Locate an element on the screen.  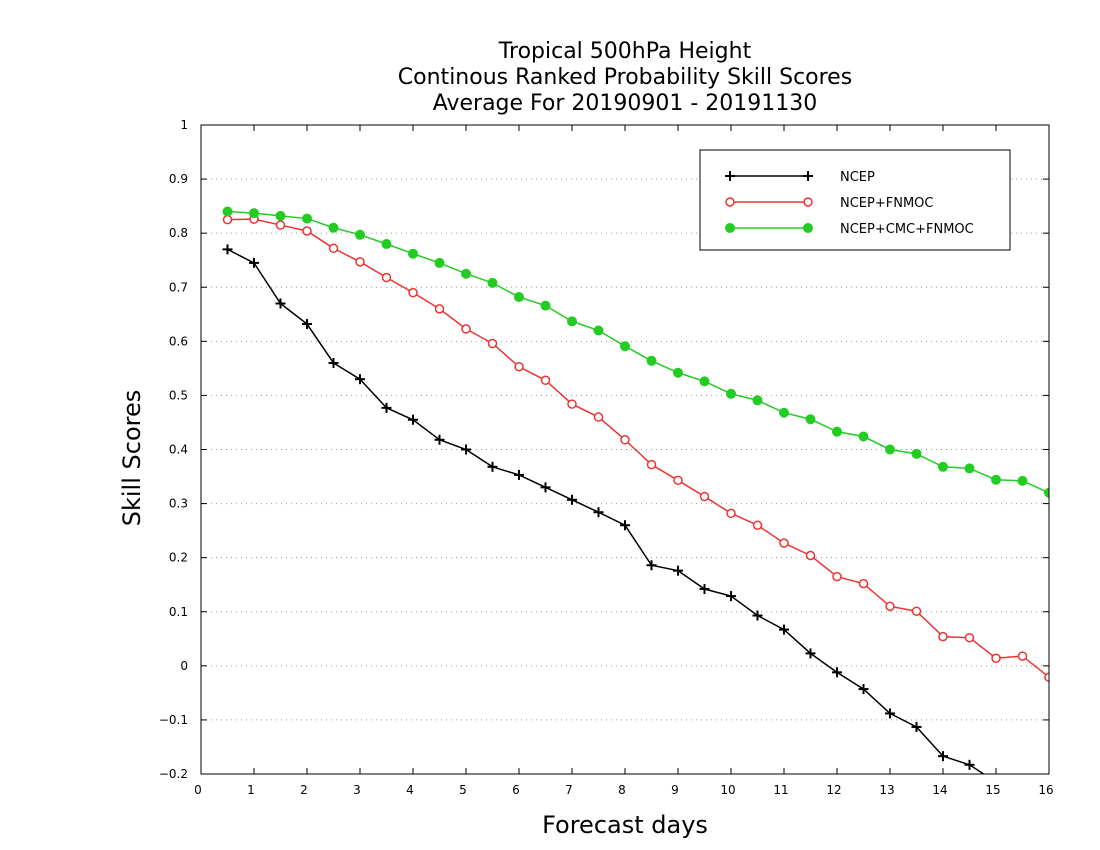
legend-box is located at coordinates (855, 200).